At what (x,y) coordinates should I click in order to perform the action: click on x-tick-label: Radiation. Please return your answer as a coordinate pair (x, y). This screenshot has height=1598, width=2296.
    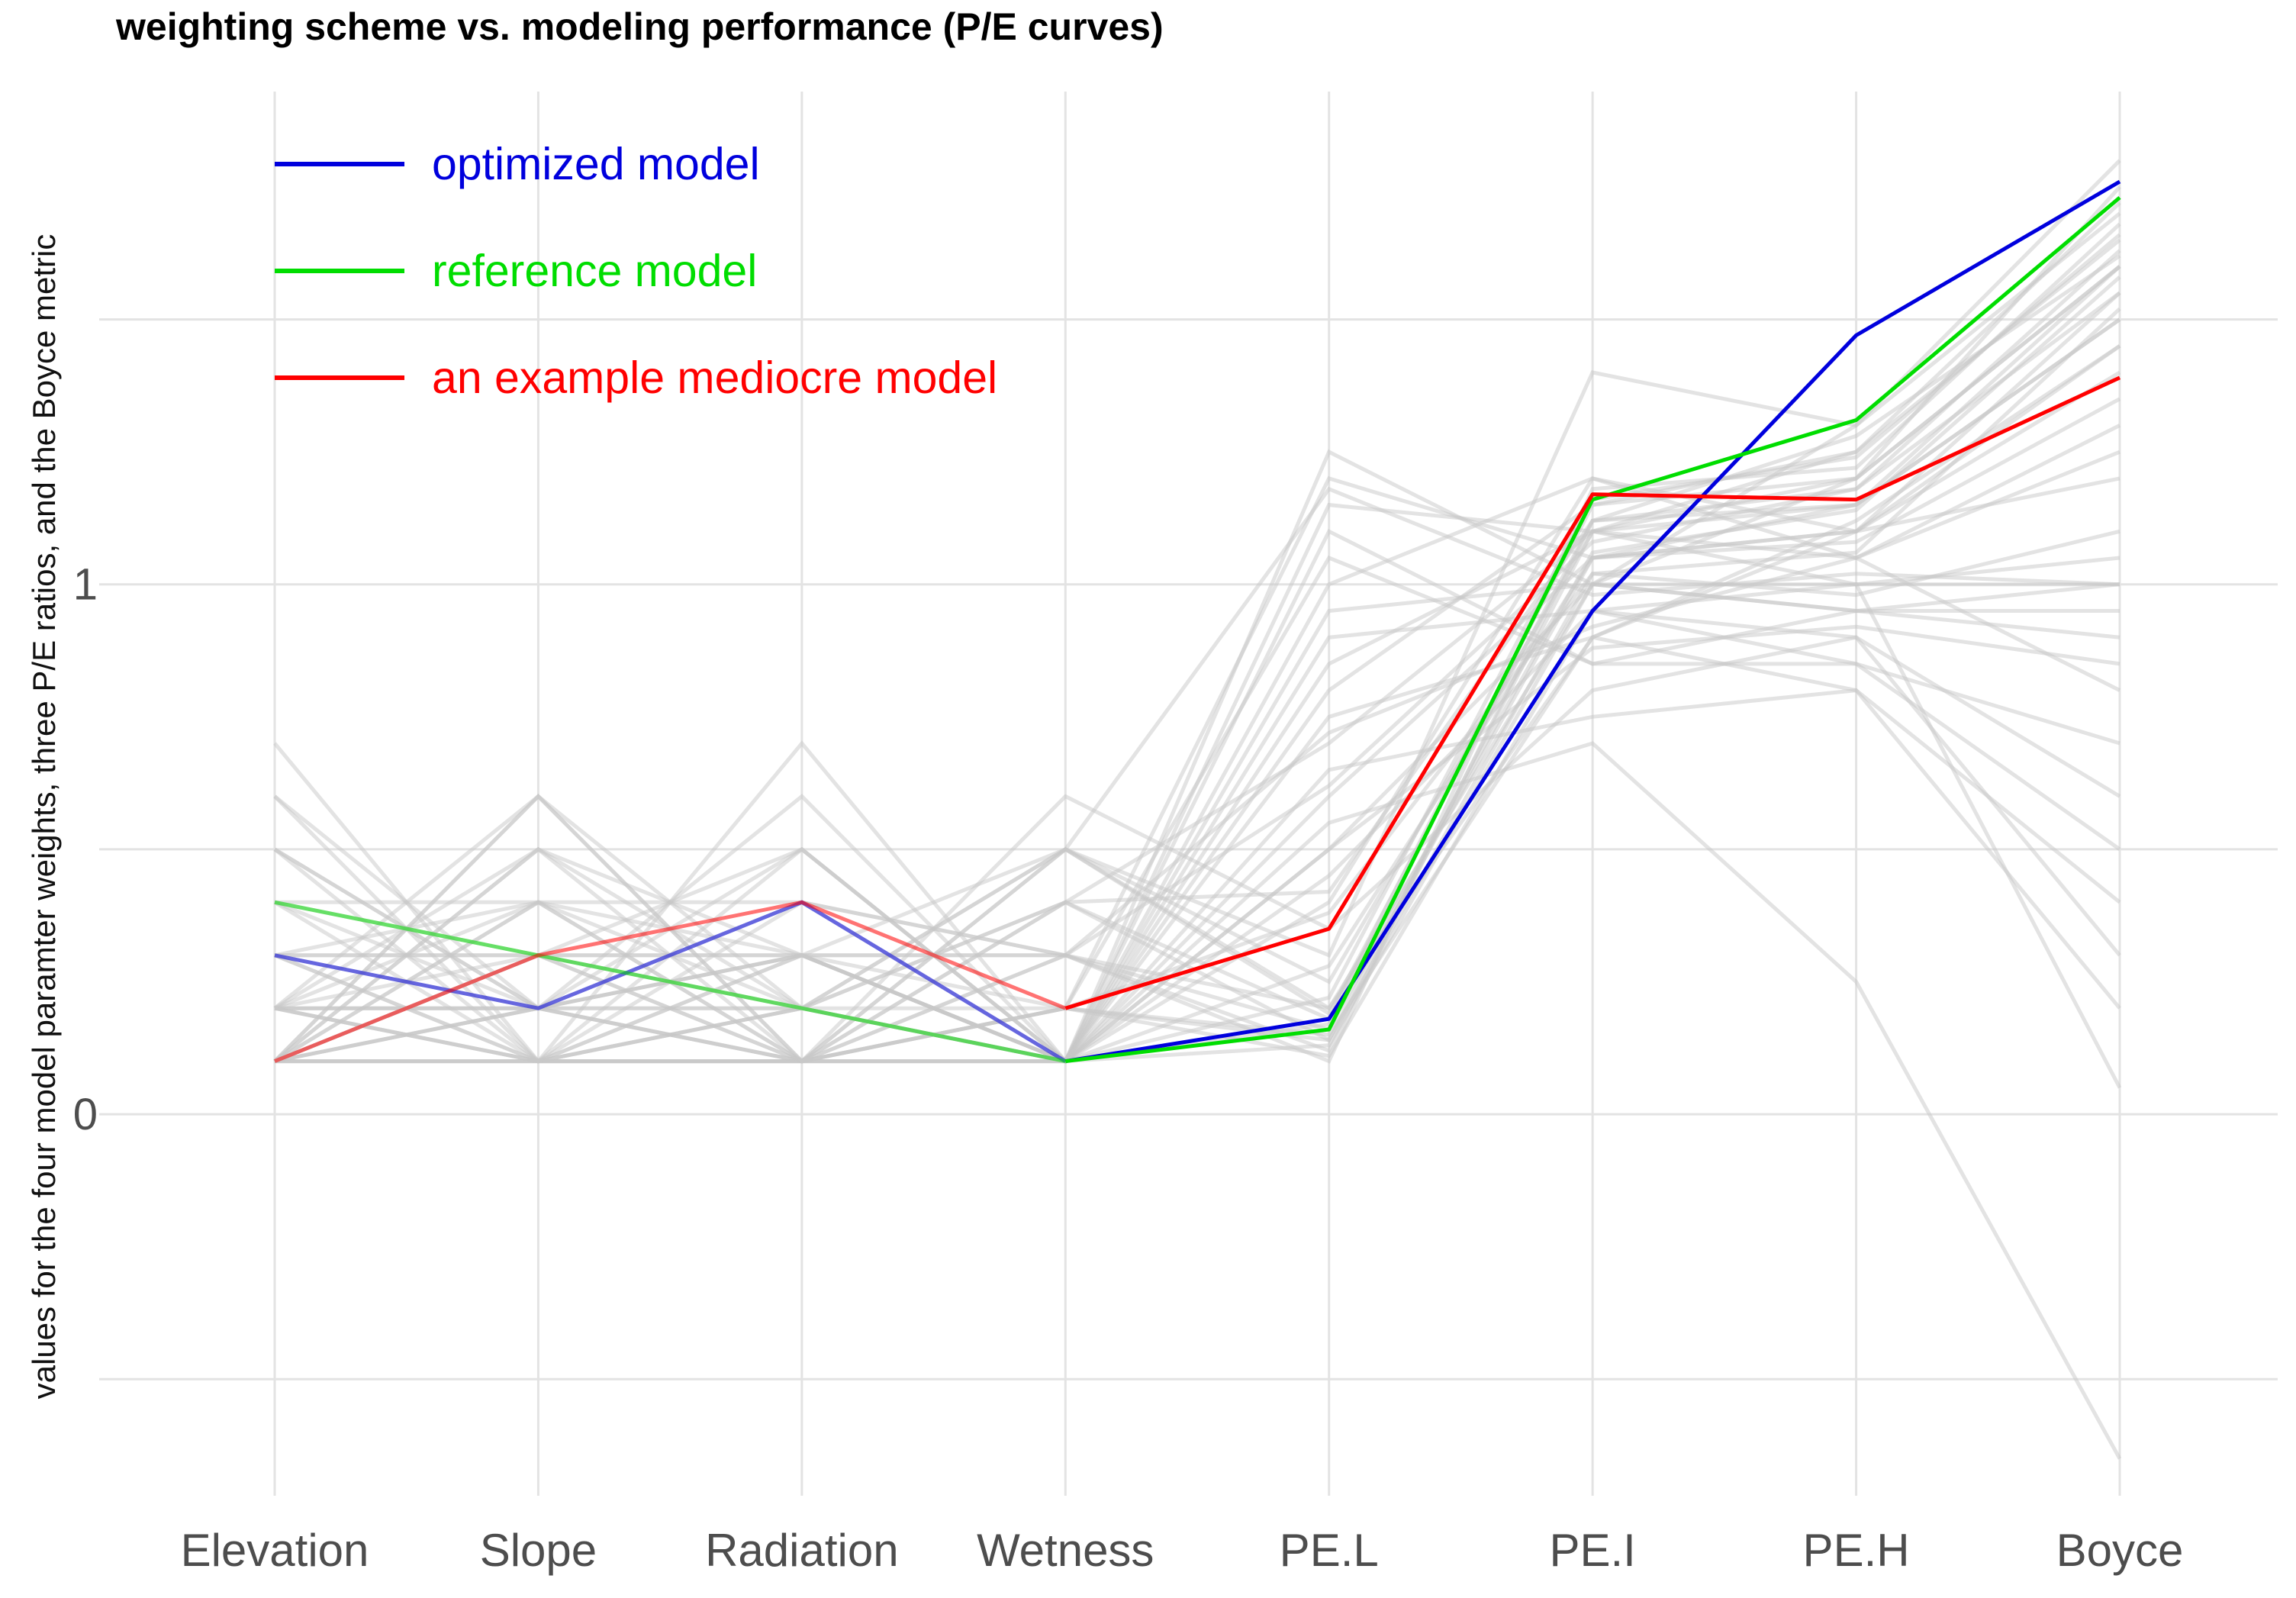
    Looking at the image, I should click on (802, 1550).